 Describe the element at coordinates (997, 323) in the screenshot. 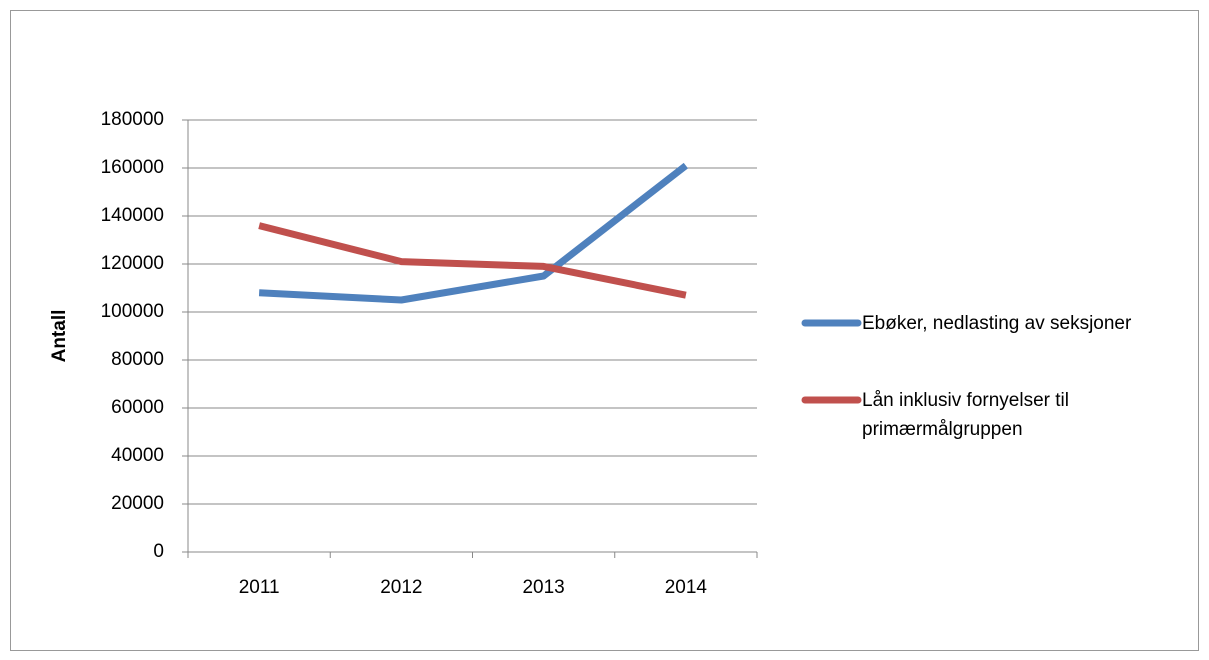

I see `legend-label: Ebøker, nedlasting av seksjoner` at that location.